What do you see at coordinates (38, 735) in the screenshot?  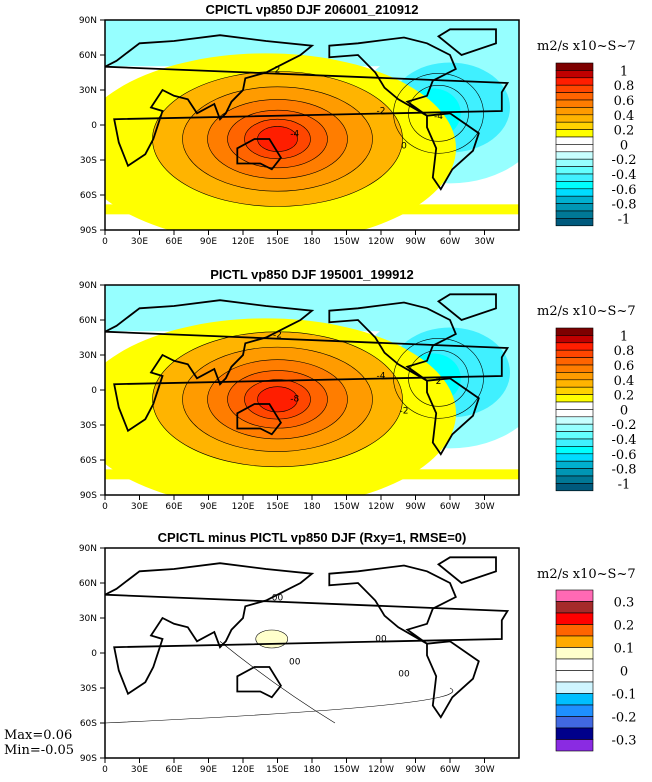 I see `max-label: Max=0.06` at bounding box center [38, 735].